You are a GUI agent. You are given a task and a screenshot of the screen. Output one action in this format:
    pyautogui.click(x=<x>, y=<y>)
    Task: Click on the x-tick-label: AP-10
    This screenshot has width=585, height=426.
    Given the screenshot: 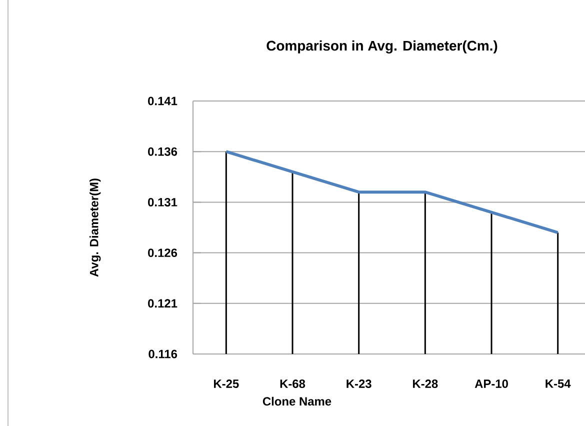 What is the action you would take?
    pyautogui.click(x=491, y=384)
    